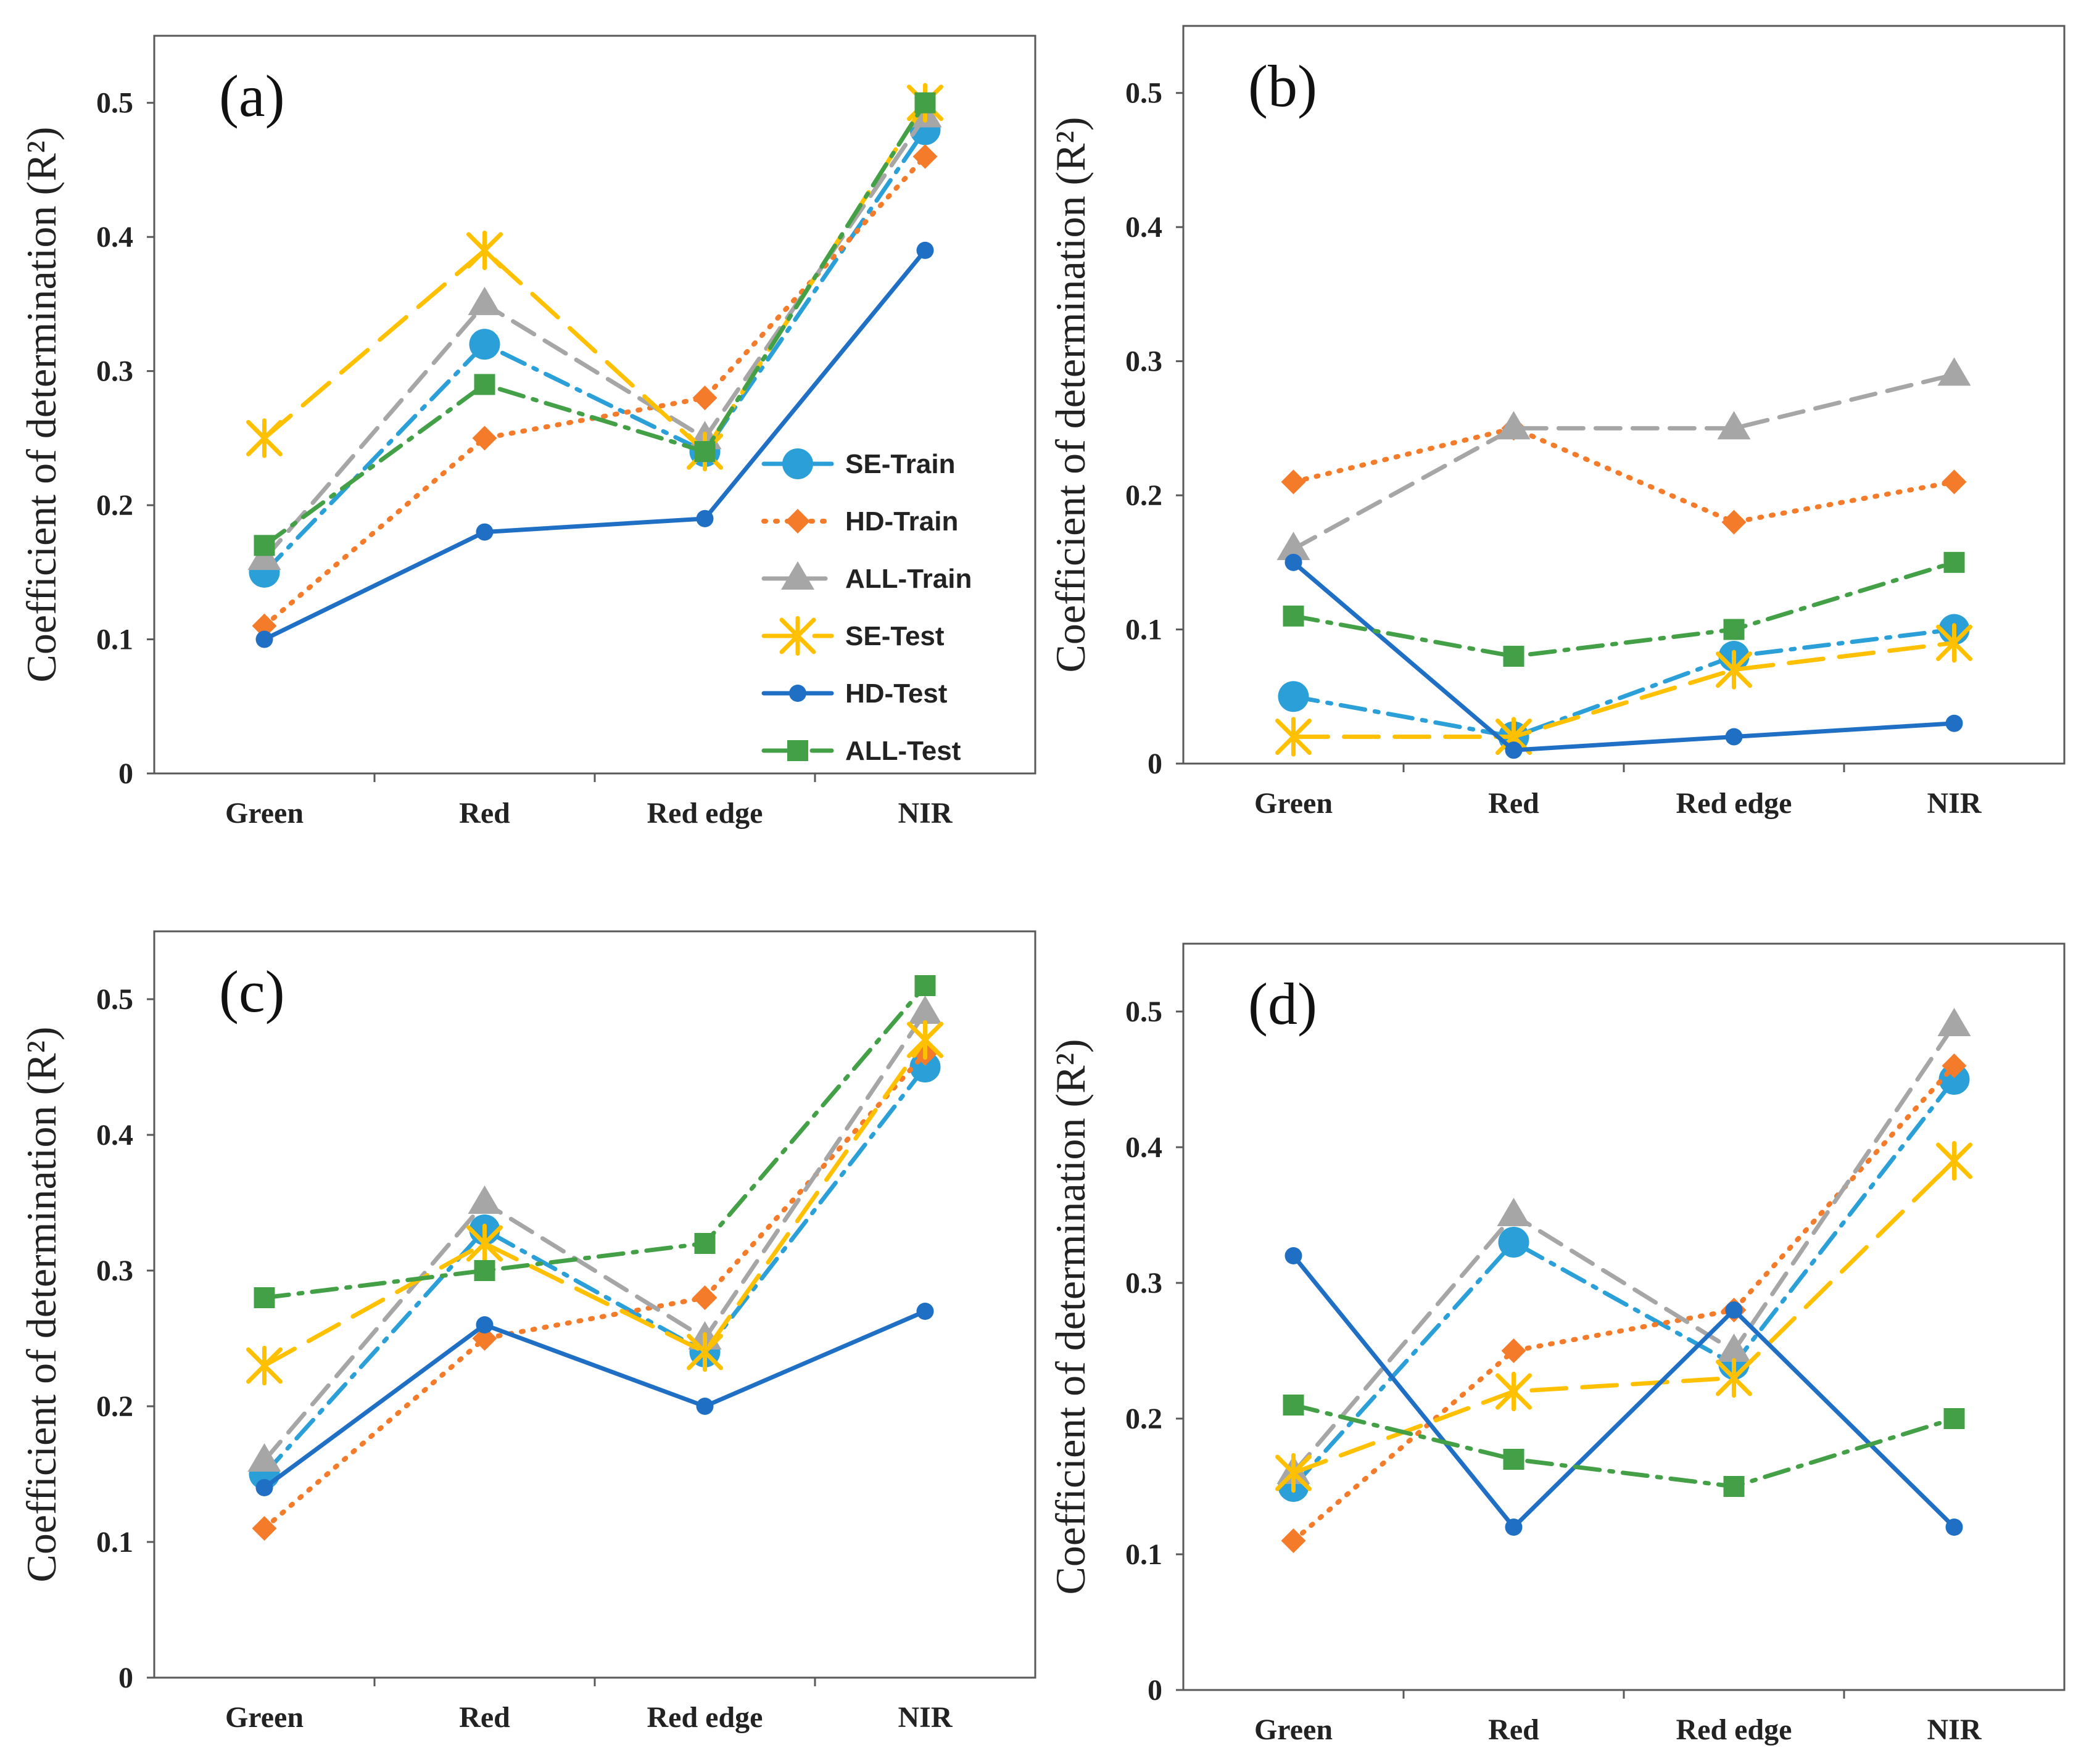 The height and width of the screenshot is (1764, 2089). I want to click on series-all-train, so click(1623, 459).